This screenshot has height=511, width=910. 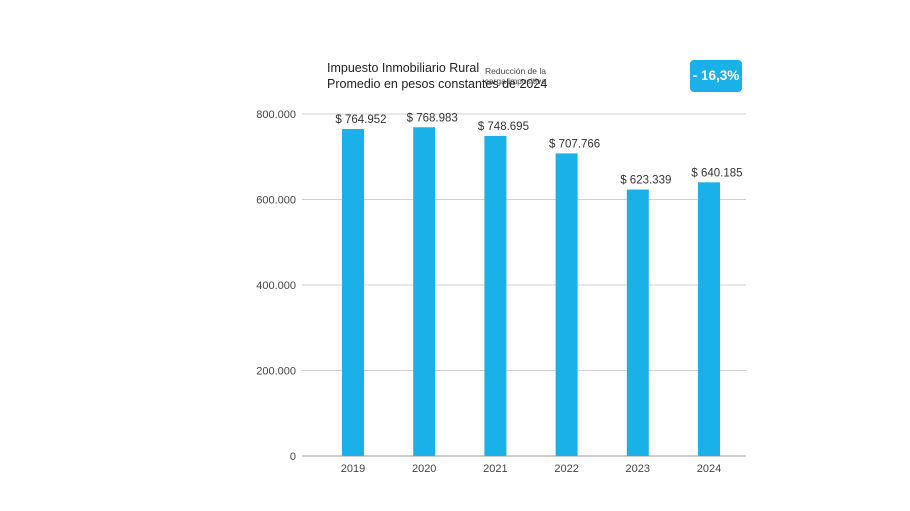 I want to click on bar-data-label: $ 623.339, so click(x=645, y=181).